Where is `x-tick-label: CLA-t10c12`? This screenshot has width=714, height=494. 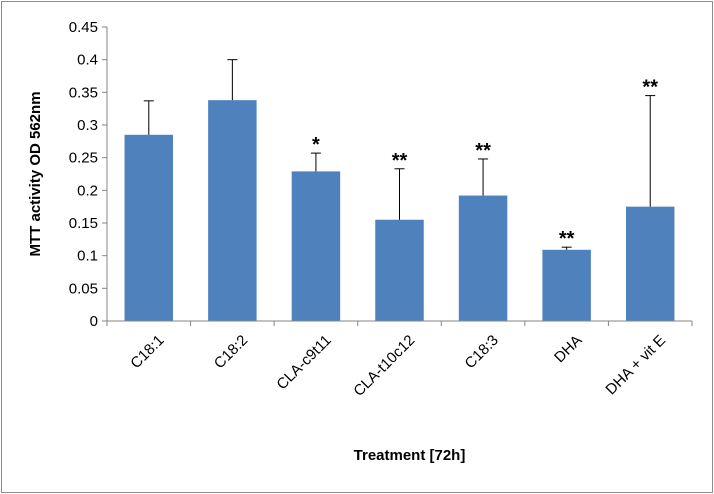
x-tick-label: CLA-t10c12 is located at coordinates (384, 366).